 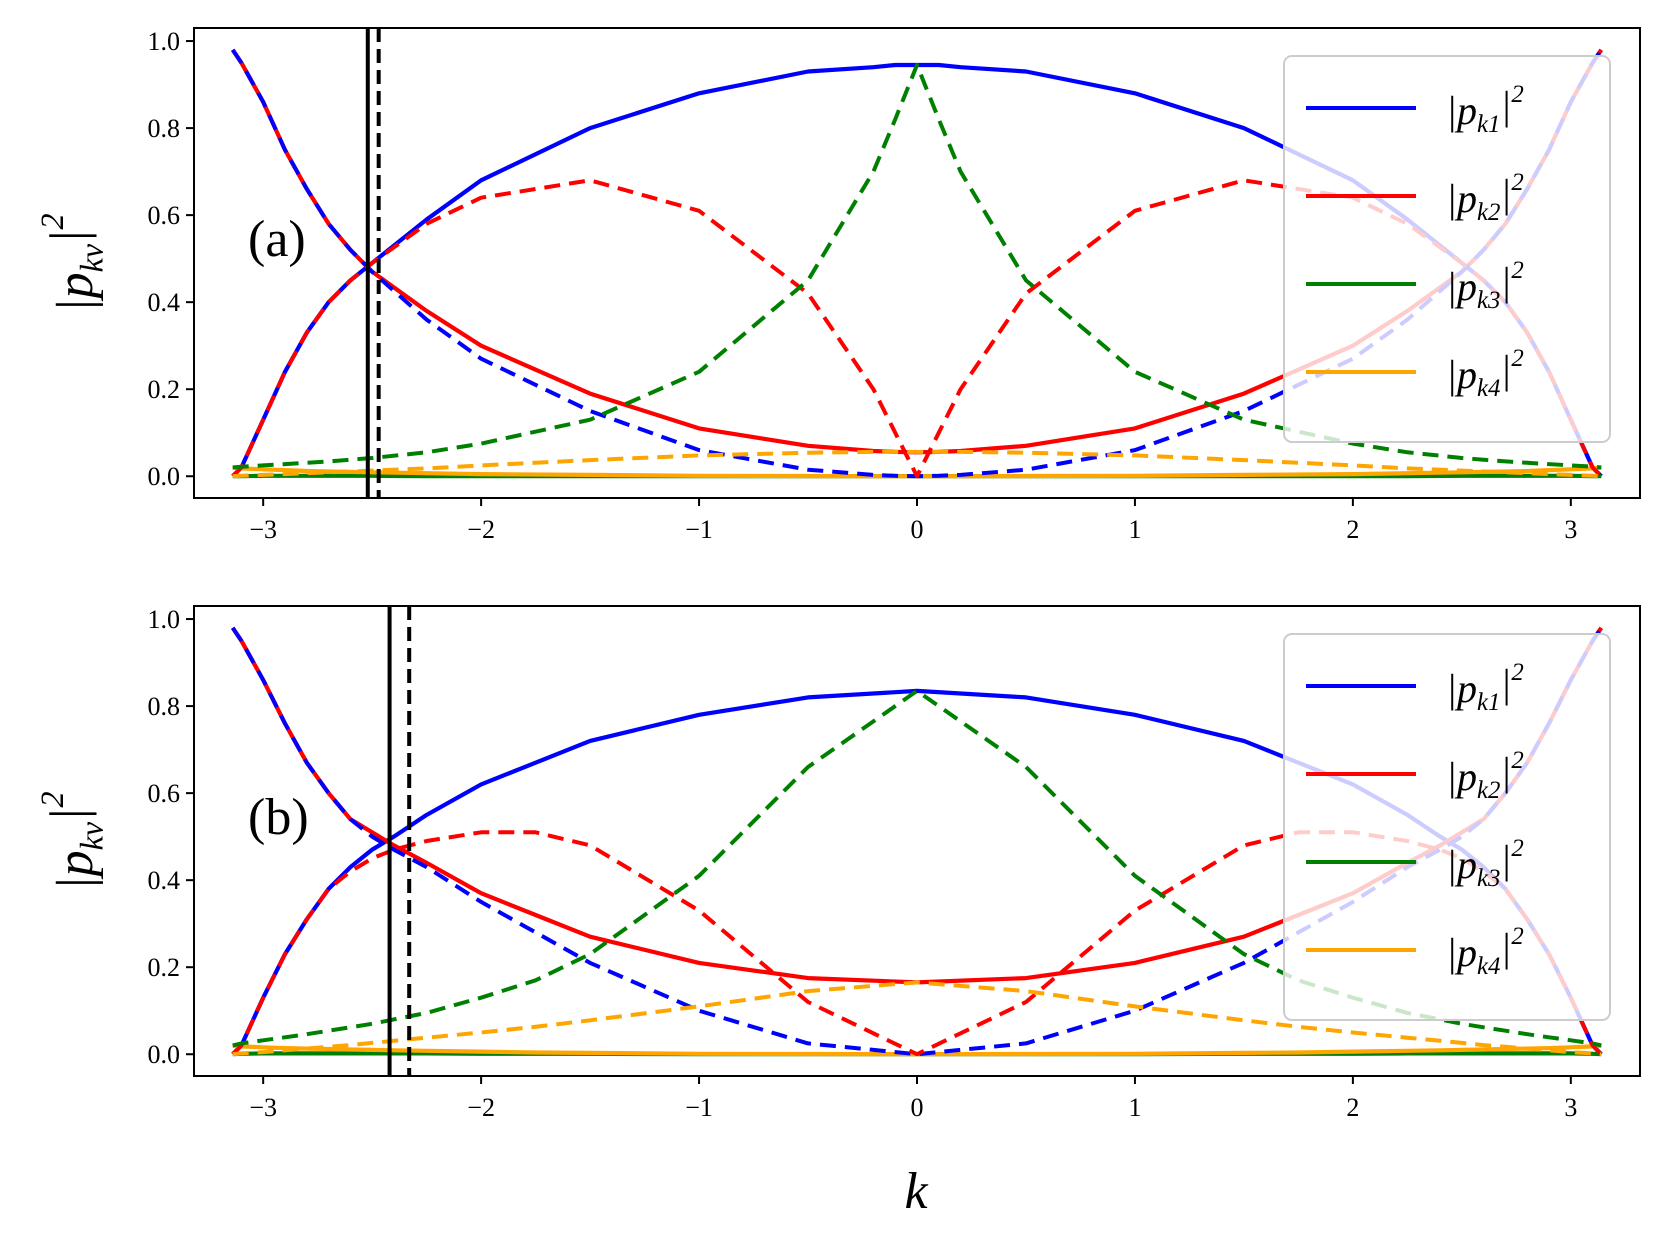 What do you see at coordinates (916, 1191) in the screenshot?
I see `x-axis-label: k` at bounding box center [916, 1191].